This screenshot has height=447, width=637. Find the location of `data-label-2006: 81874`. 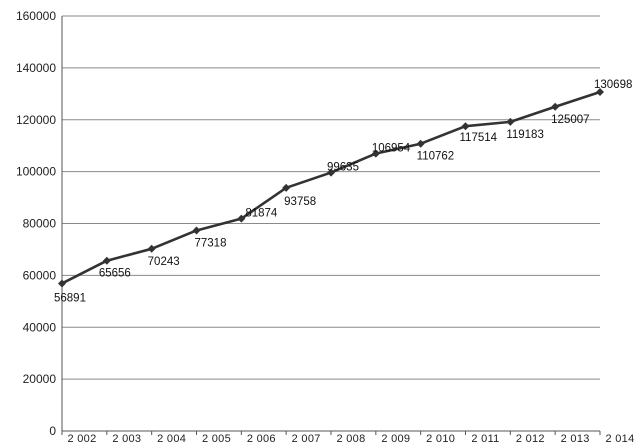

data-label-2006: 81874 is located at coordinates (261, 214).